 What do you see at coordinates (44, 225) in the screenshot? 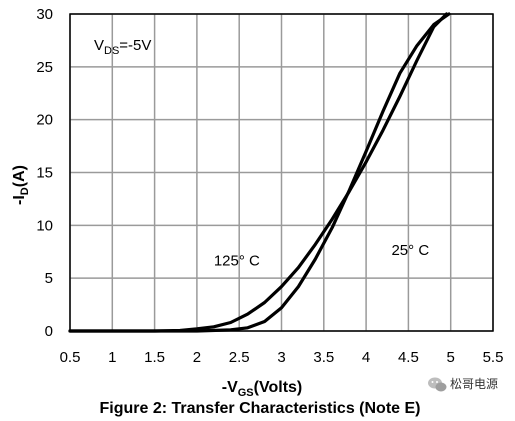
I see `y-tick-label: 10` at bounding box center [44, 225].